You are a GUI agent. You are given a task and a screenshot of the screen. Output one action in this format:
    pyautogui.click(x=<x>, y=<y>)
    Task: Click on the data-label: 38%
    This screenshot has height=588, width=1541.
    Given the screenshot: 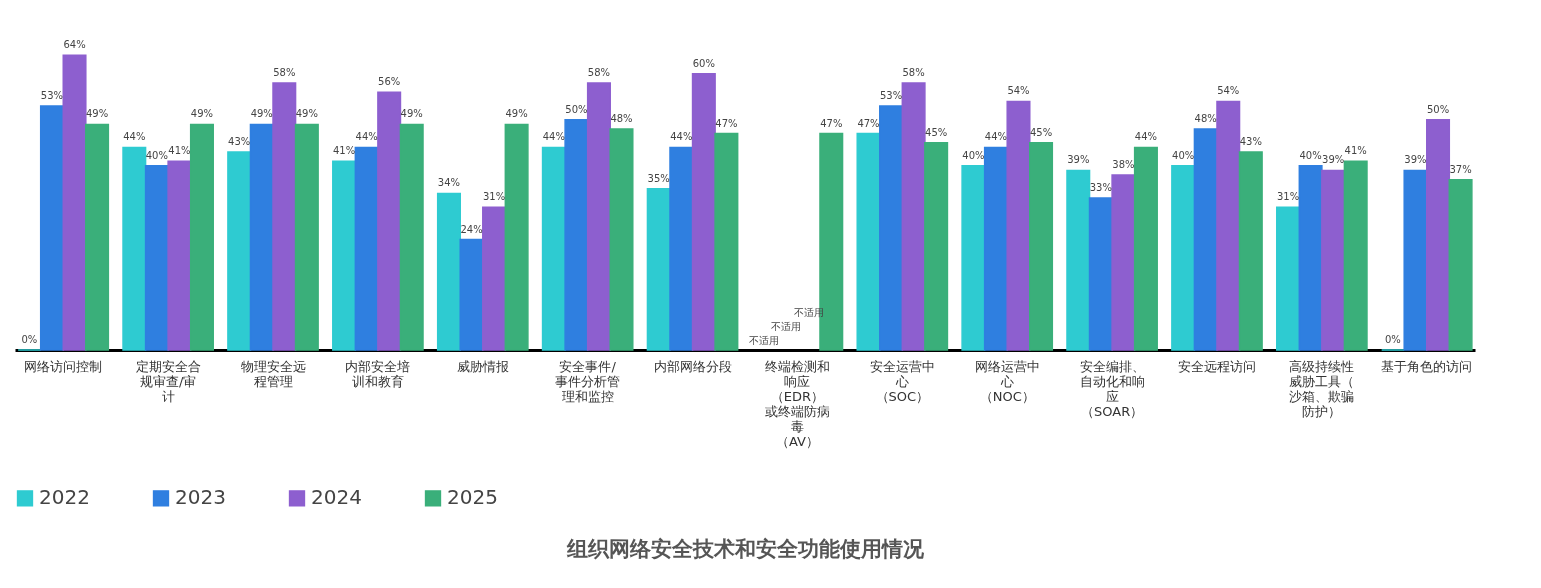 What is the action you would take?
    pyautogui.click(x=1123, y=165)
    